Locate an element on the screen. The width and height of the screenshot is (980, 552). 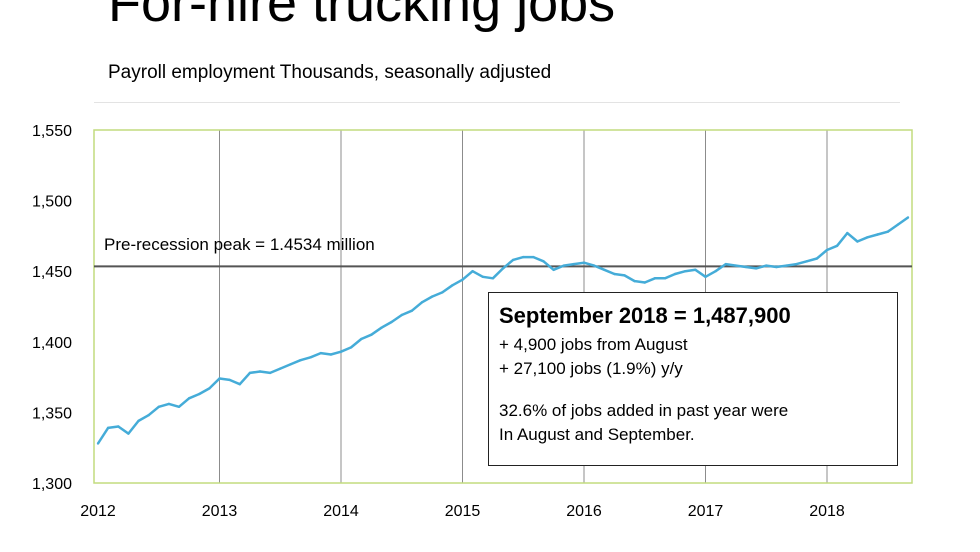
callout-note-line-2: In August and September. is located at coordinates (597, 434).